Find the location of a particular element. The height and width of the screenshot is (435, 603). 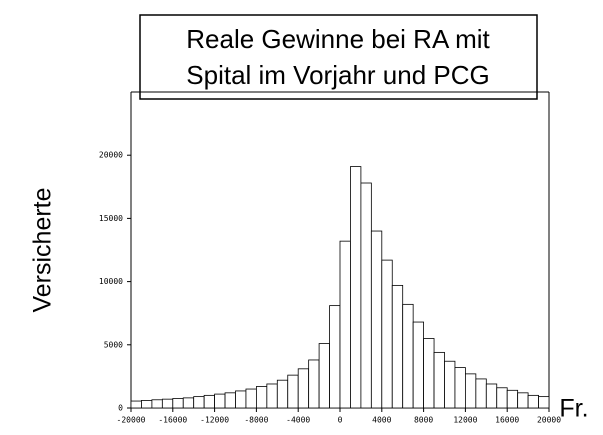

x-tick-label: 4000 is located at coordinates (381, 420).